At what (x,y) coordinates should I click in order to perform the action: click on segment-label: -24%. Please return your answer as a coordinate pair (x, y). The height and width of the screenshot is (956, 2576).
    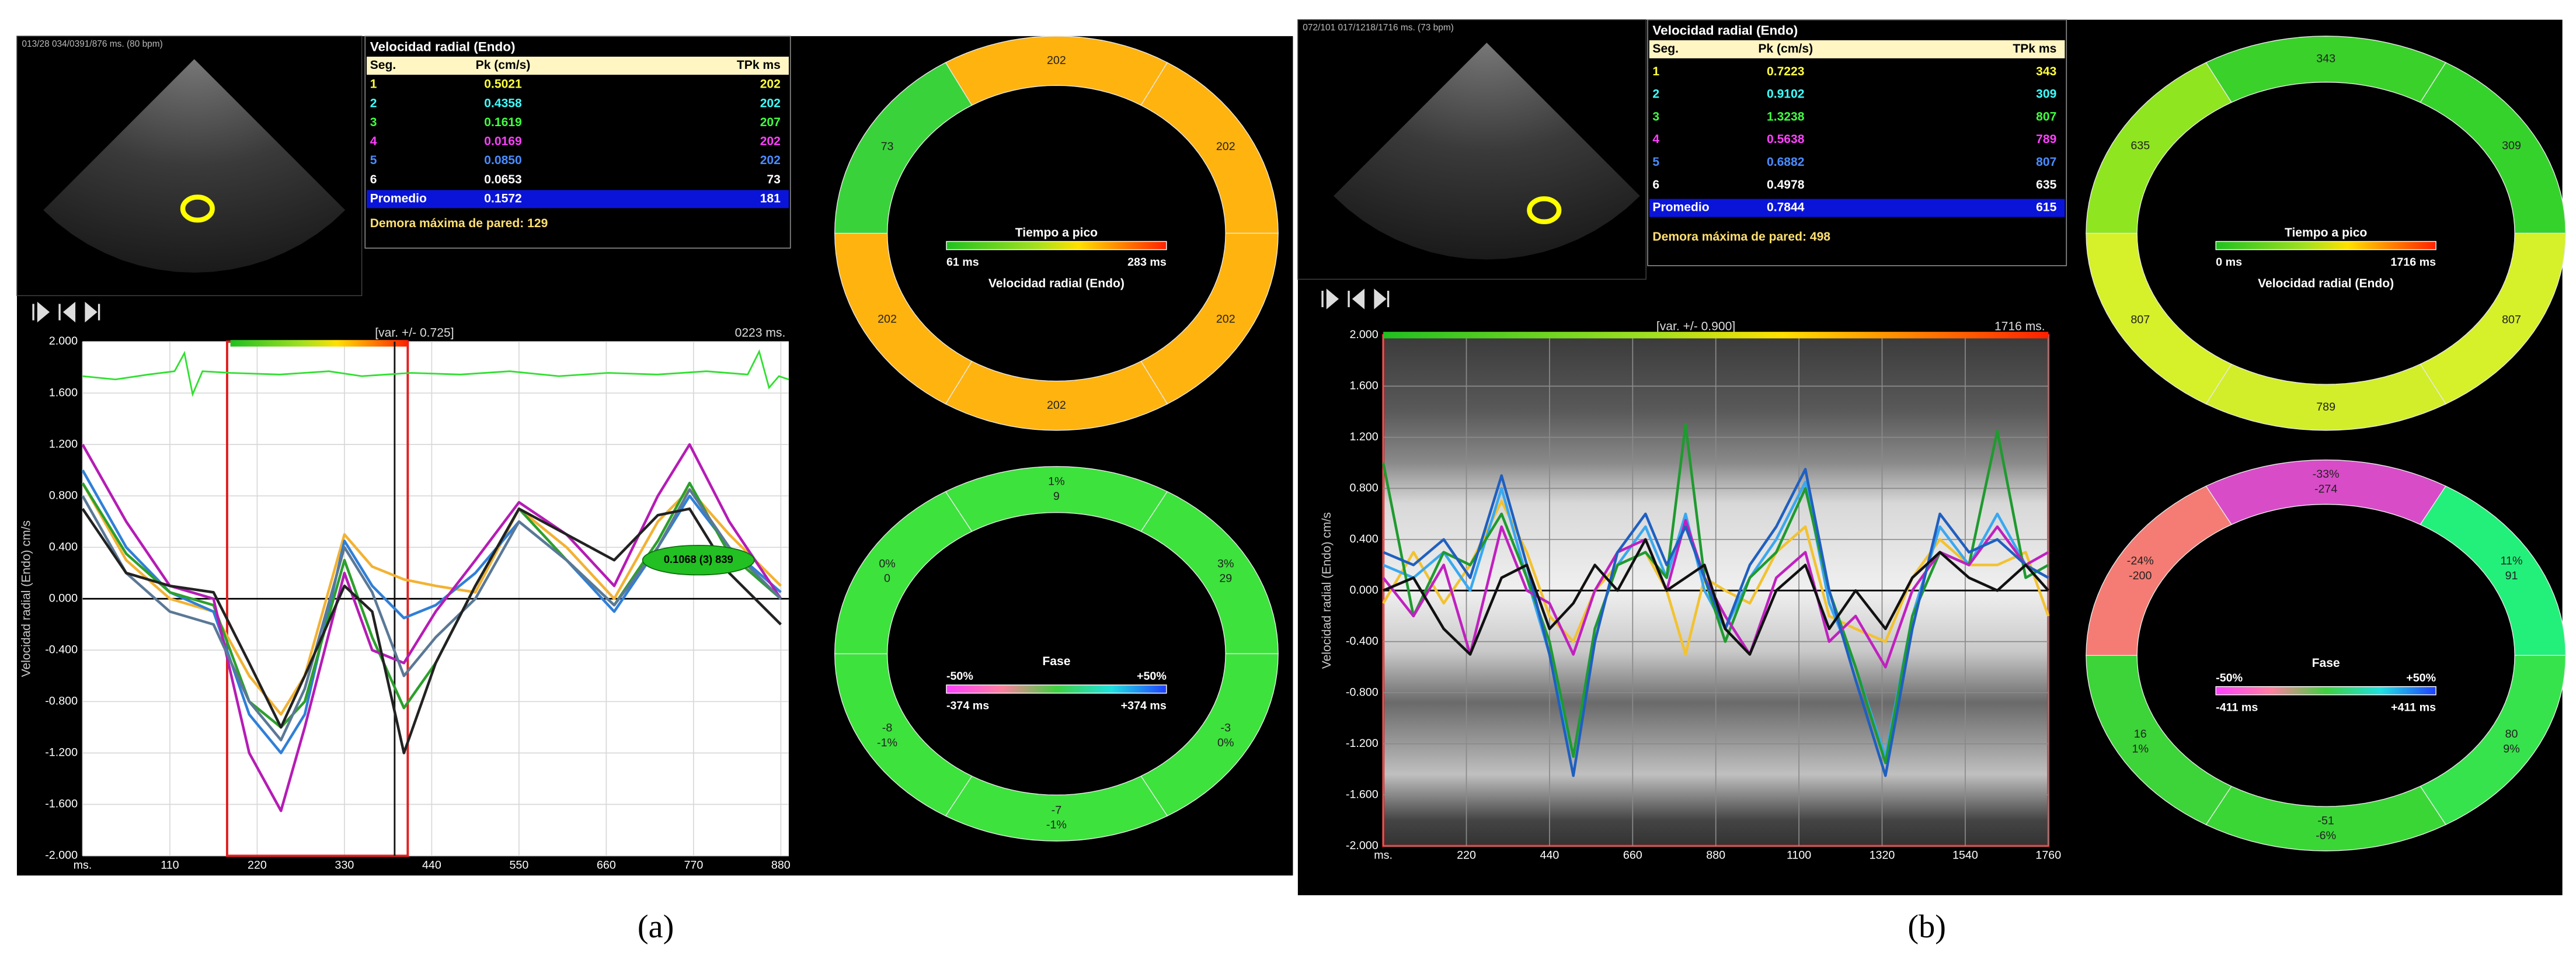
    Looking at the image, I should click on (2140, 560).